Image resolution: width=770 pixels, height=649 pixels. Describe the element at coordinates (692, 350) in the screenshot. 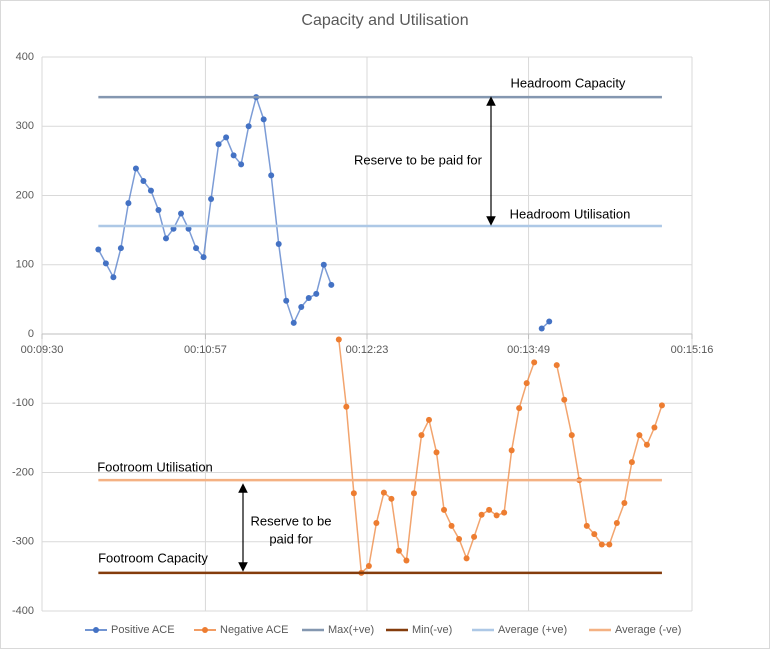

I see `x-tick-label: 00:15:16` at that location.